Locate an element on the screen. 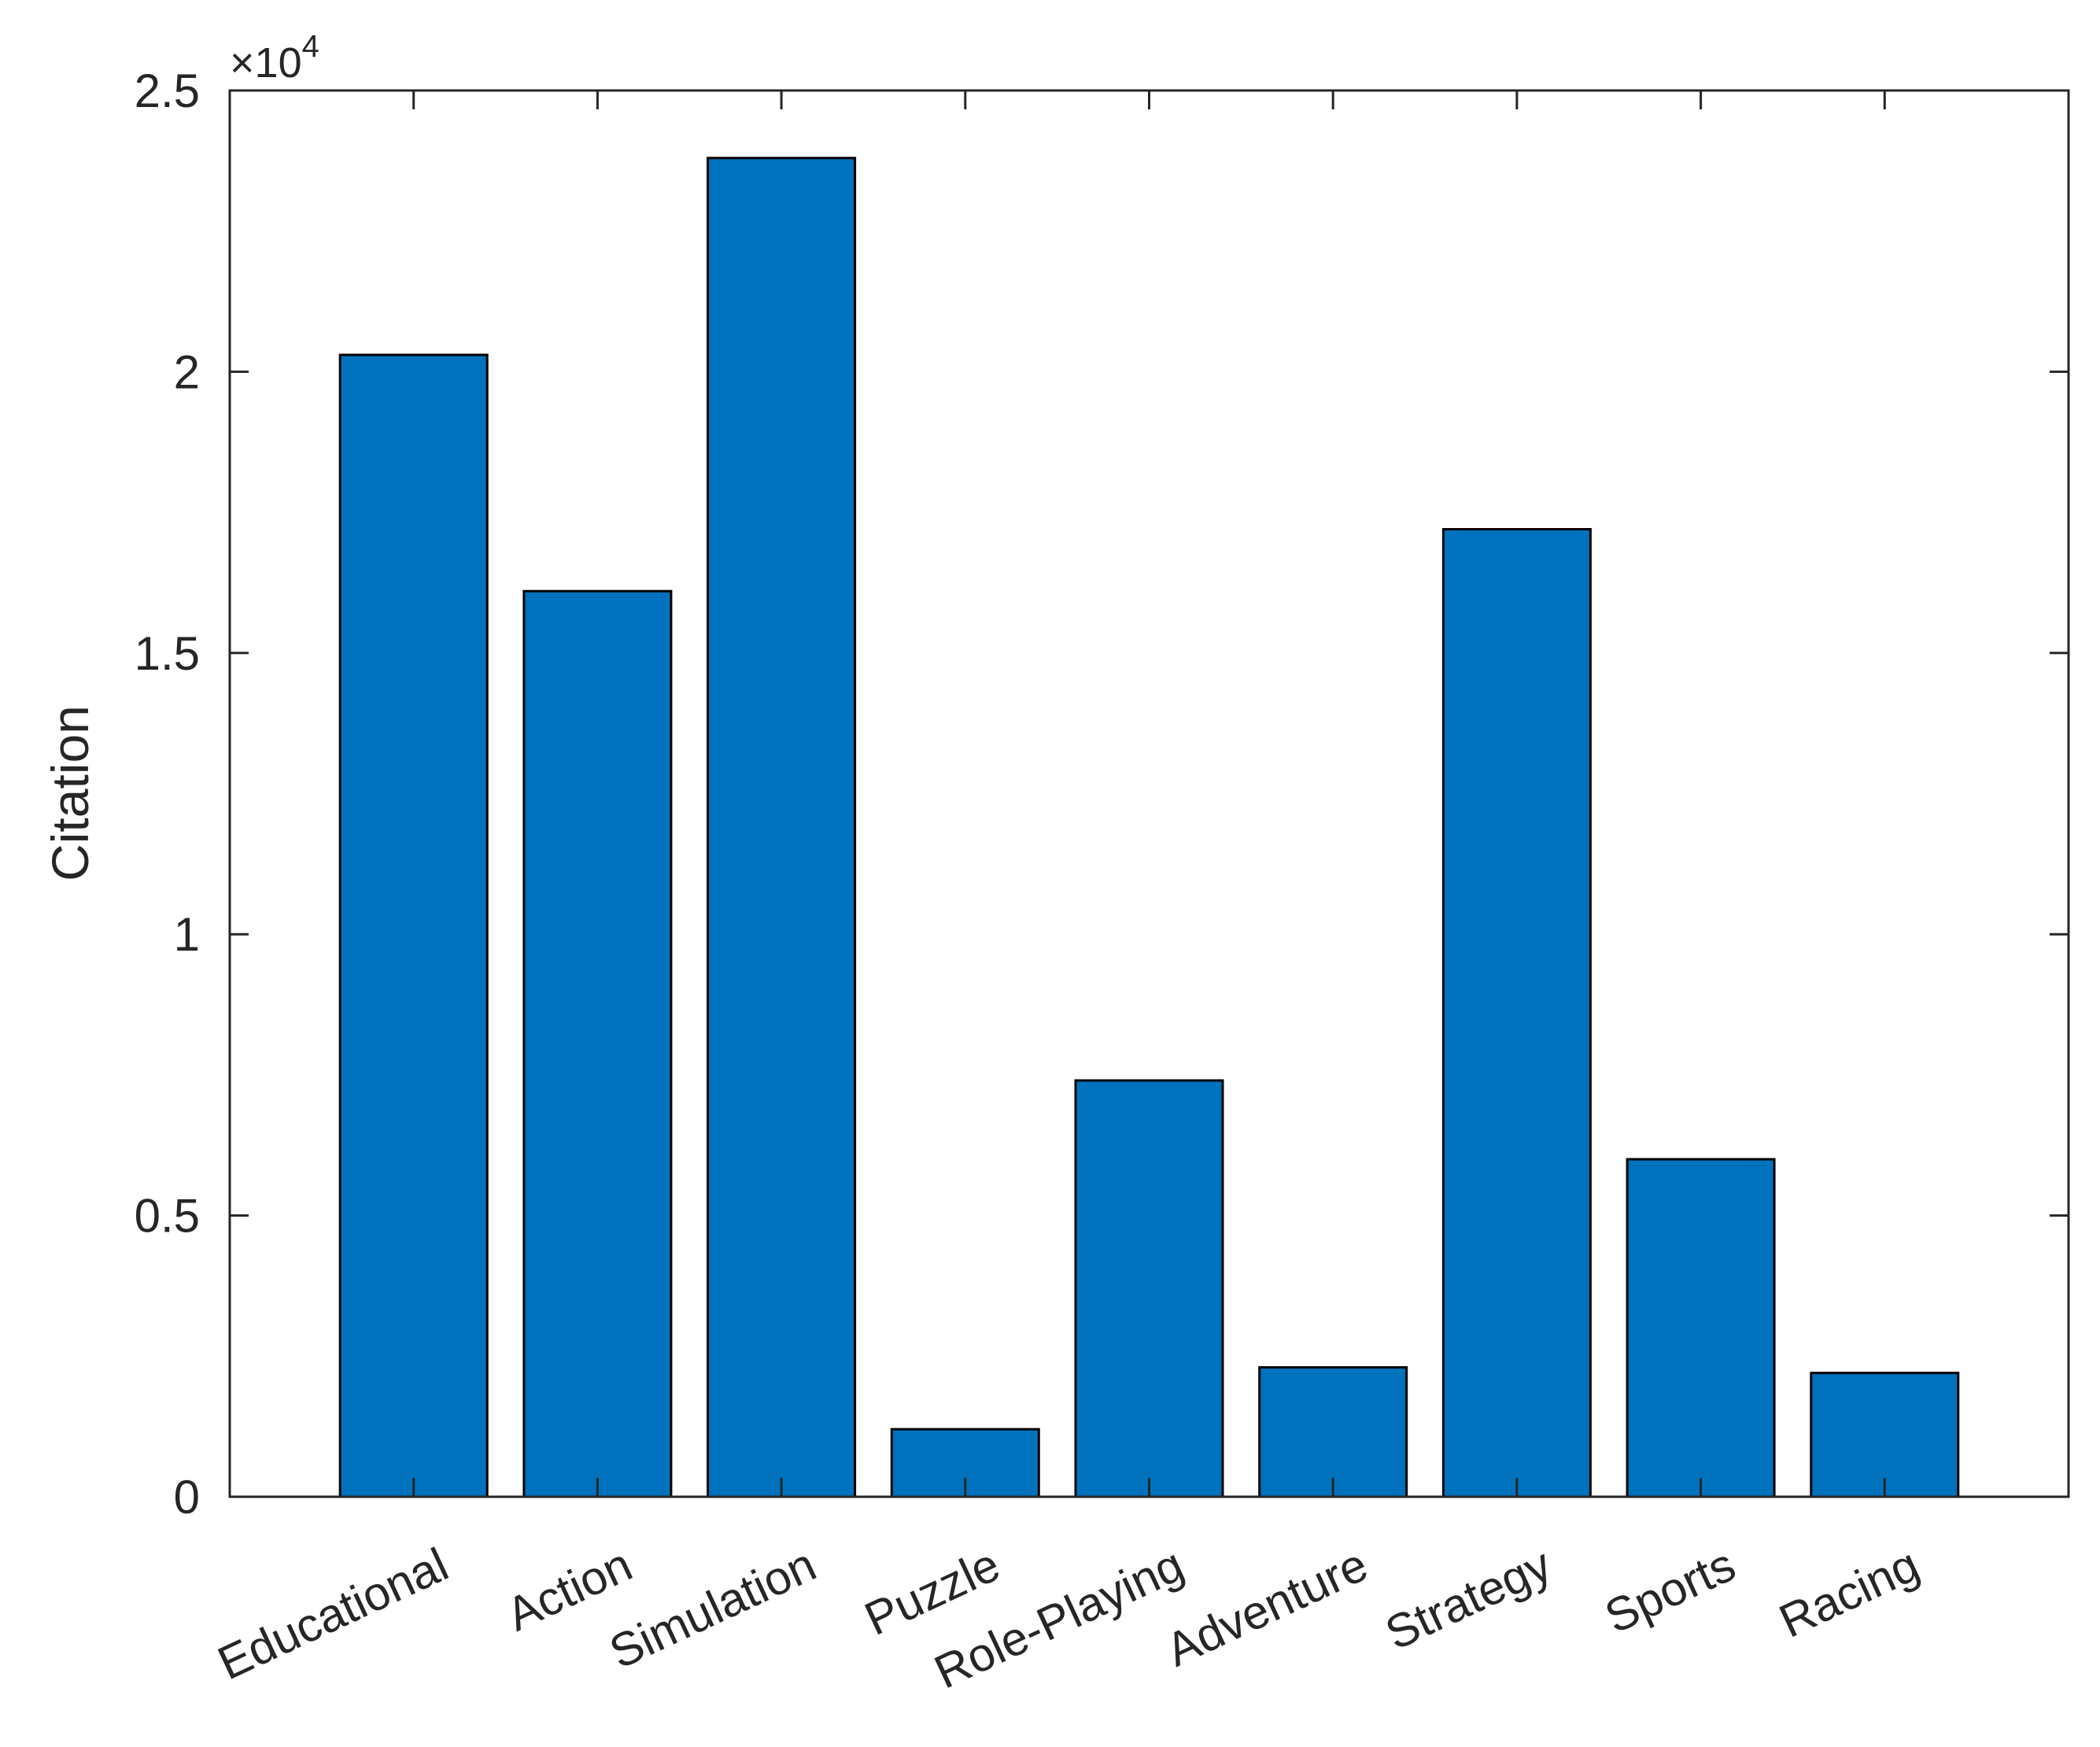  y-tick-label: 0 is located at coordinates (187, 1497).